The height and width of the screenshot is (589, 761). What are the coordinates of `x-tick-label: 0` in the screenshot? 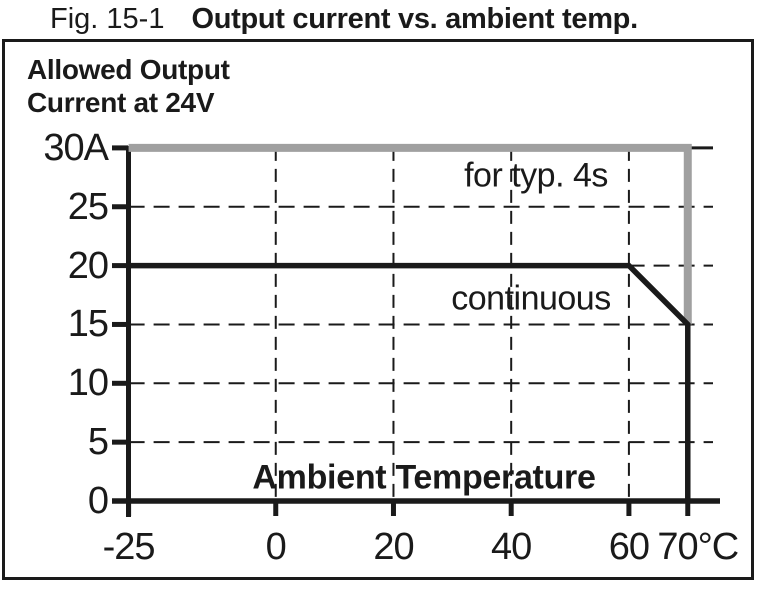 It's located at (276, 547).